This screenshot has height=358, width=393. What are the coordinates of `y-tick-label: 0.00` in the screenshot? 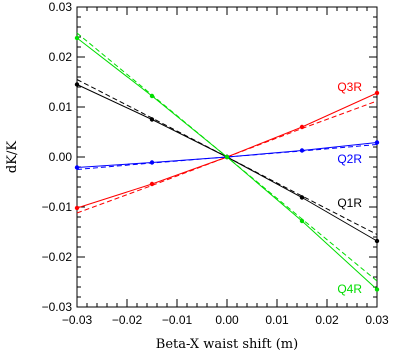 It's located at (61, 157).